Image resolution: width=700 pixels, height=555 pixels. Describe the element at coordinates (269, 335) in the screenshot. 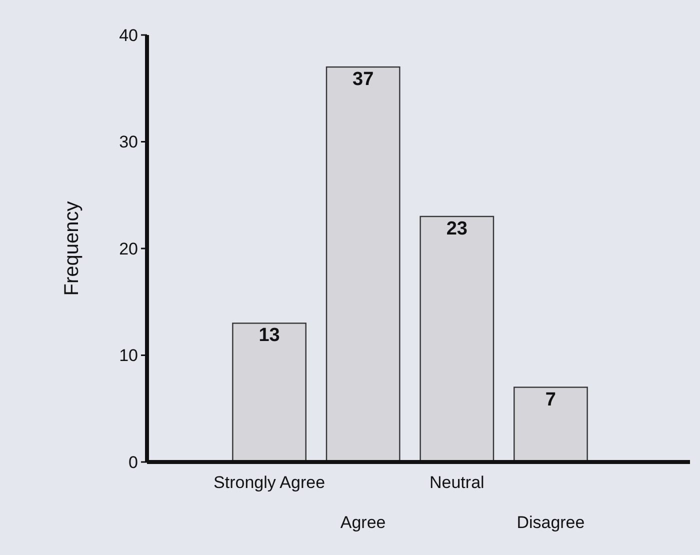

I see `data-label: 13` at that location.